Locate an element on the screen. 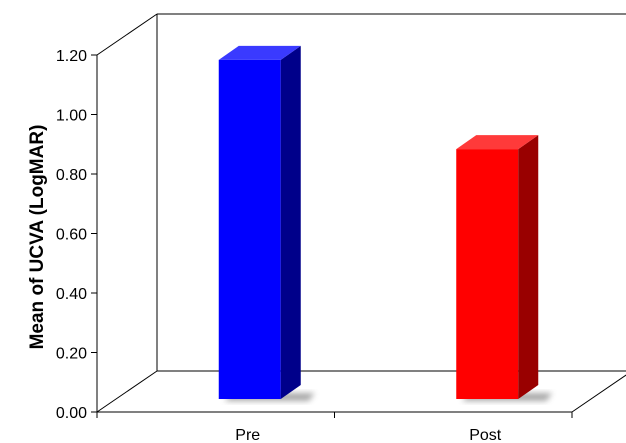  y-tick-label: 1.20 is located at coordinates (71, 56).